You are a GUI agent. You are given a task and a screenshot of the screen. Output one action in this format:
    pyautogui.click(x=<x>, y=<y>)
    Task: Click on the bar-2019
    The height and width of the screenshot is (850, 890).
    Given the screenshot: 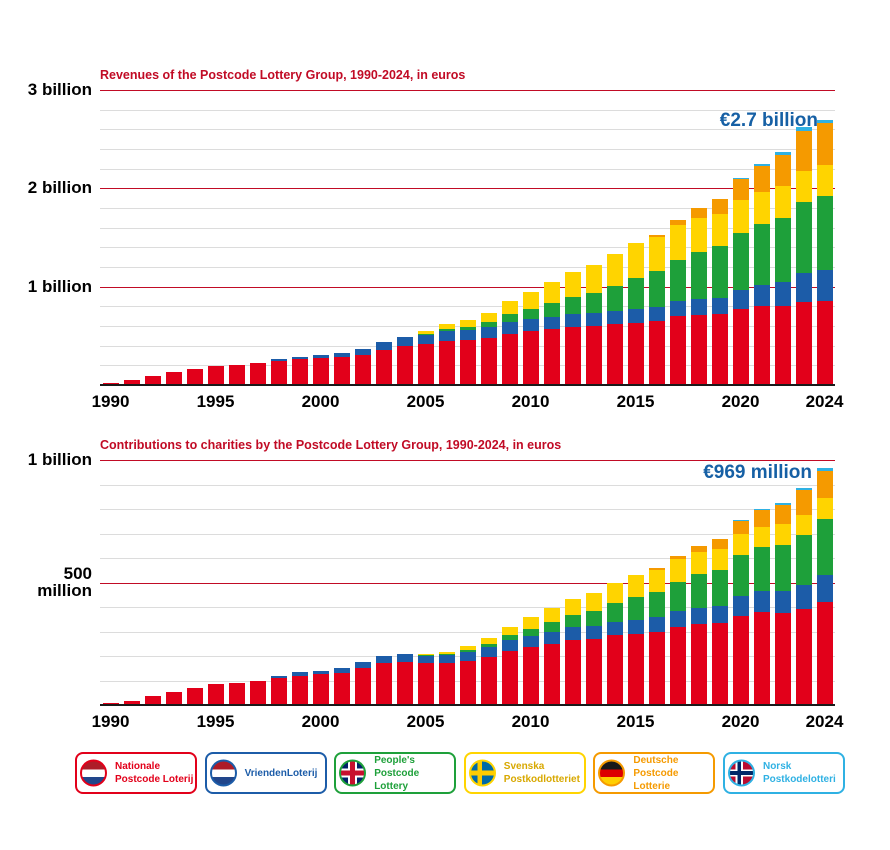 What is the action you would take?
    pyautogui.click(x=719, y=291)
    